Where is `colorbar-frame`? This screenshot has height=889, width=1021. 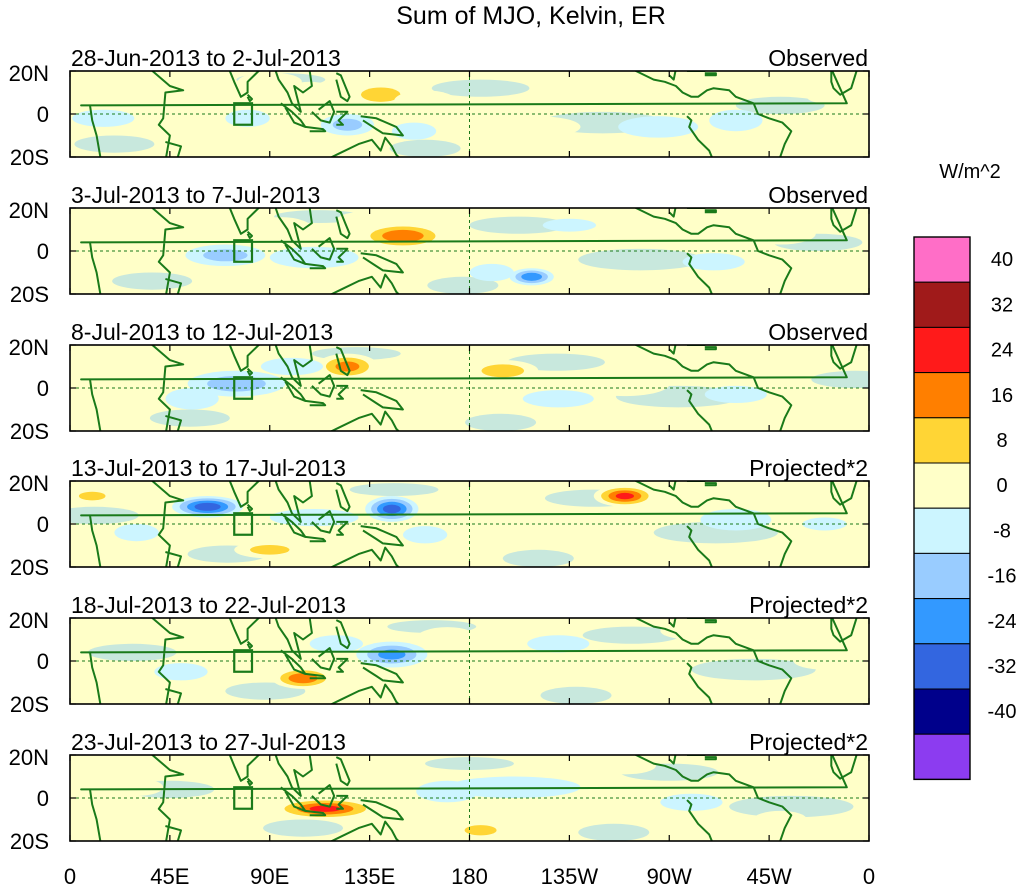 colorbar-frame is located at coordinates (942, 508).